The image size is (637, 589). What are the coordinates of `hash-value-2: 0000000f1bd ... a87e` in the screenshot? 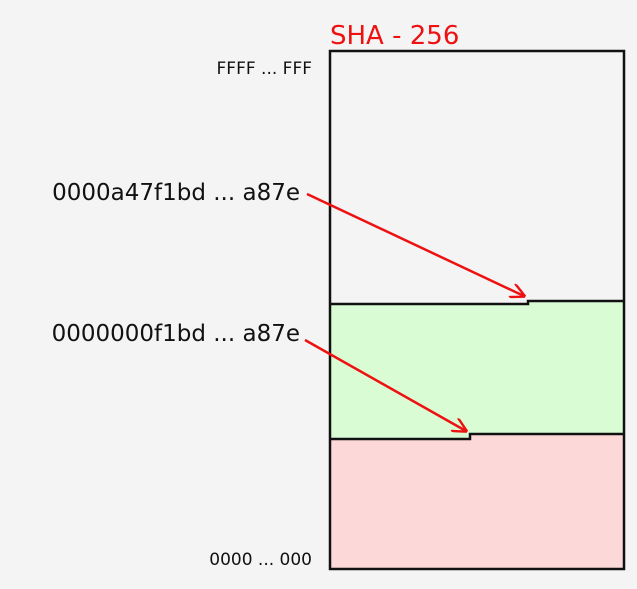 It's located at (176, 334).